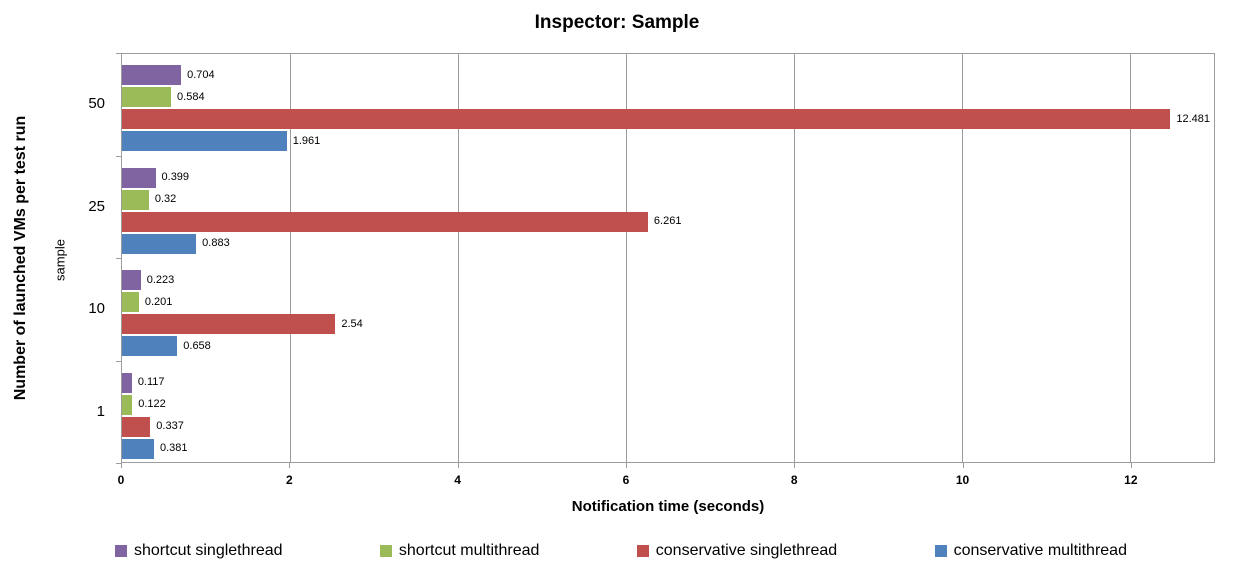 Image resolution: width=1234 pixels, height=577 pixels. Describe the element at coordinates (20, 258) in the screenshot. I see `y-axis-title: Number of launched VMs per test run` at that location.